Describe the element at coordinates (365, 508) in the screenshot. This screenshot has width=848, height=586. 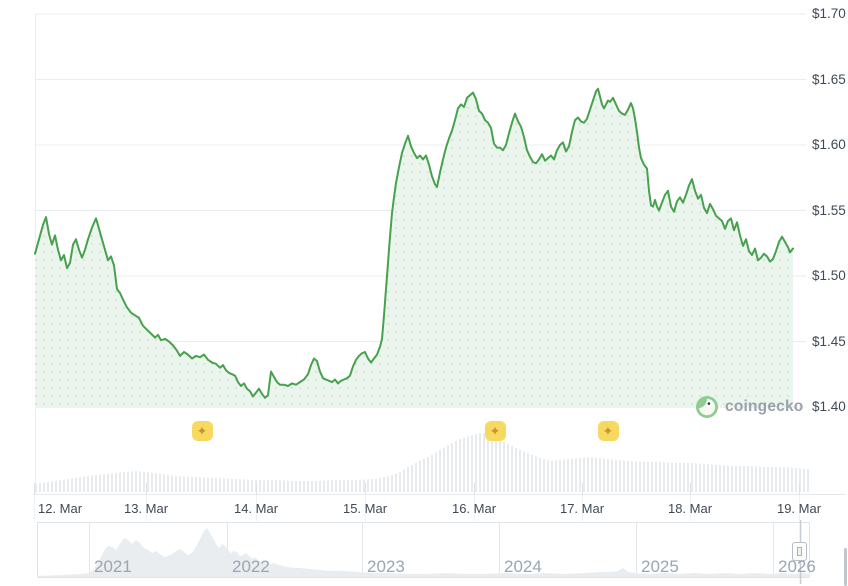
I see `x-axis-label: 15. Mar` at that location.